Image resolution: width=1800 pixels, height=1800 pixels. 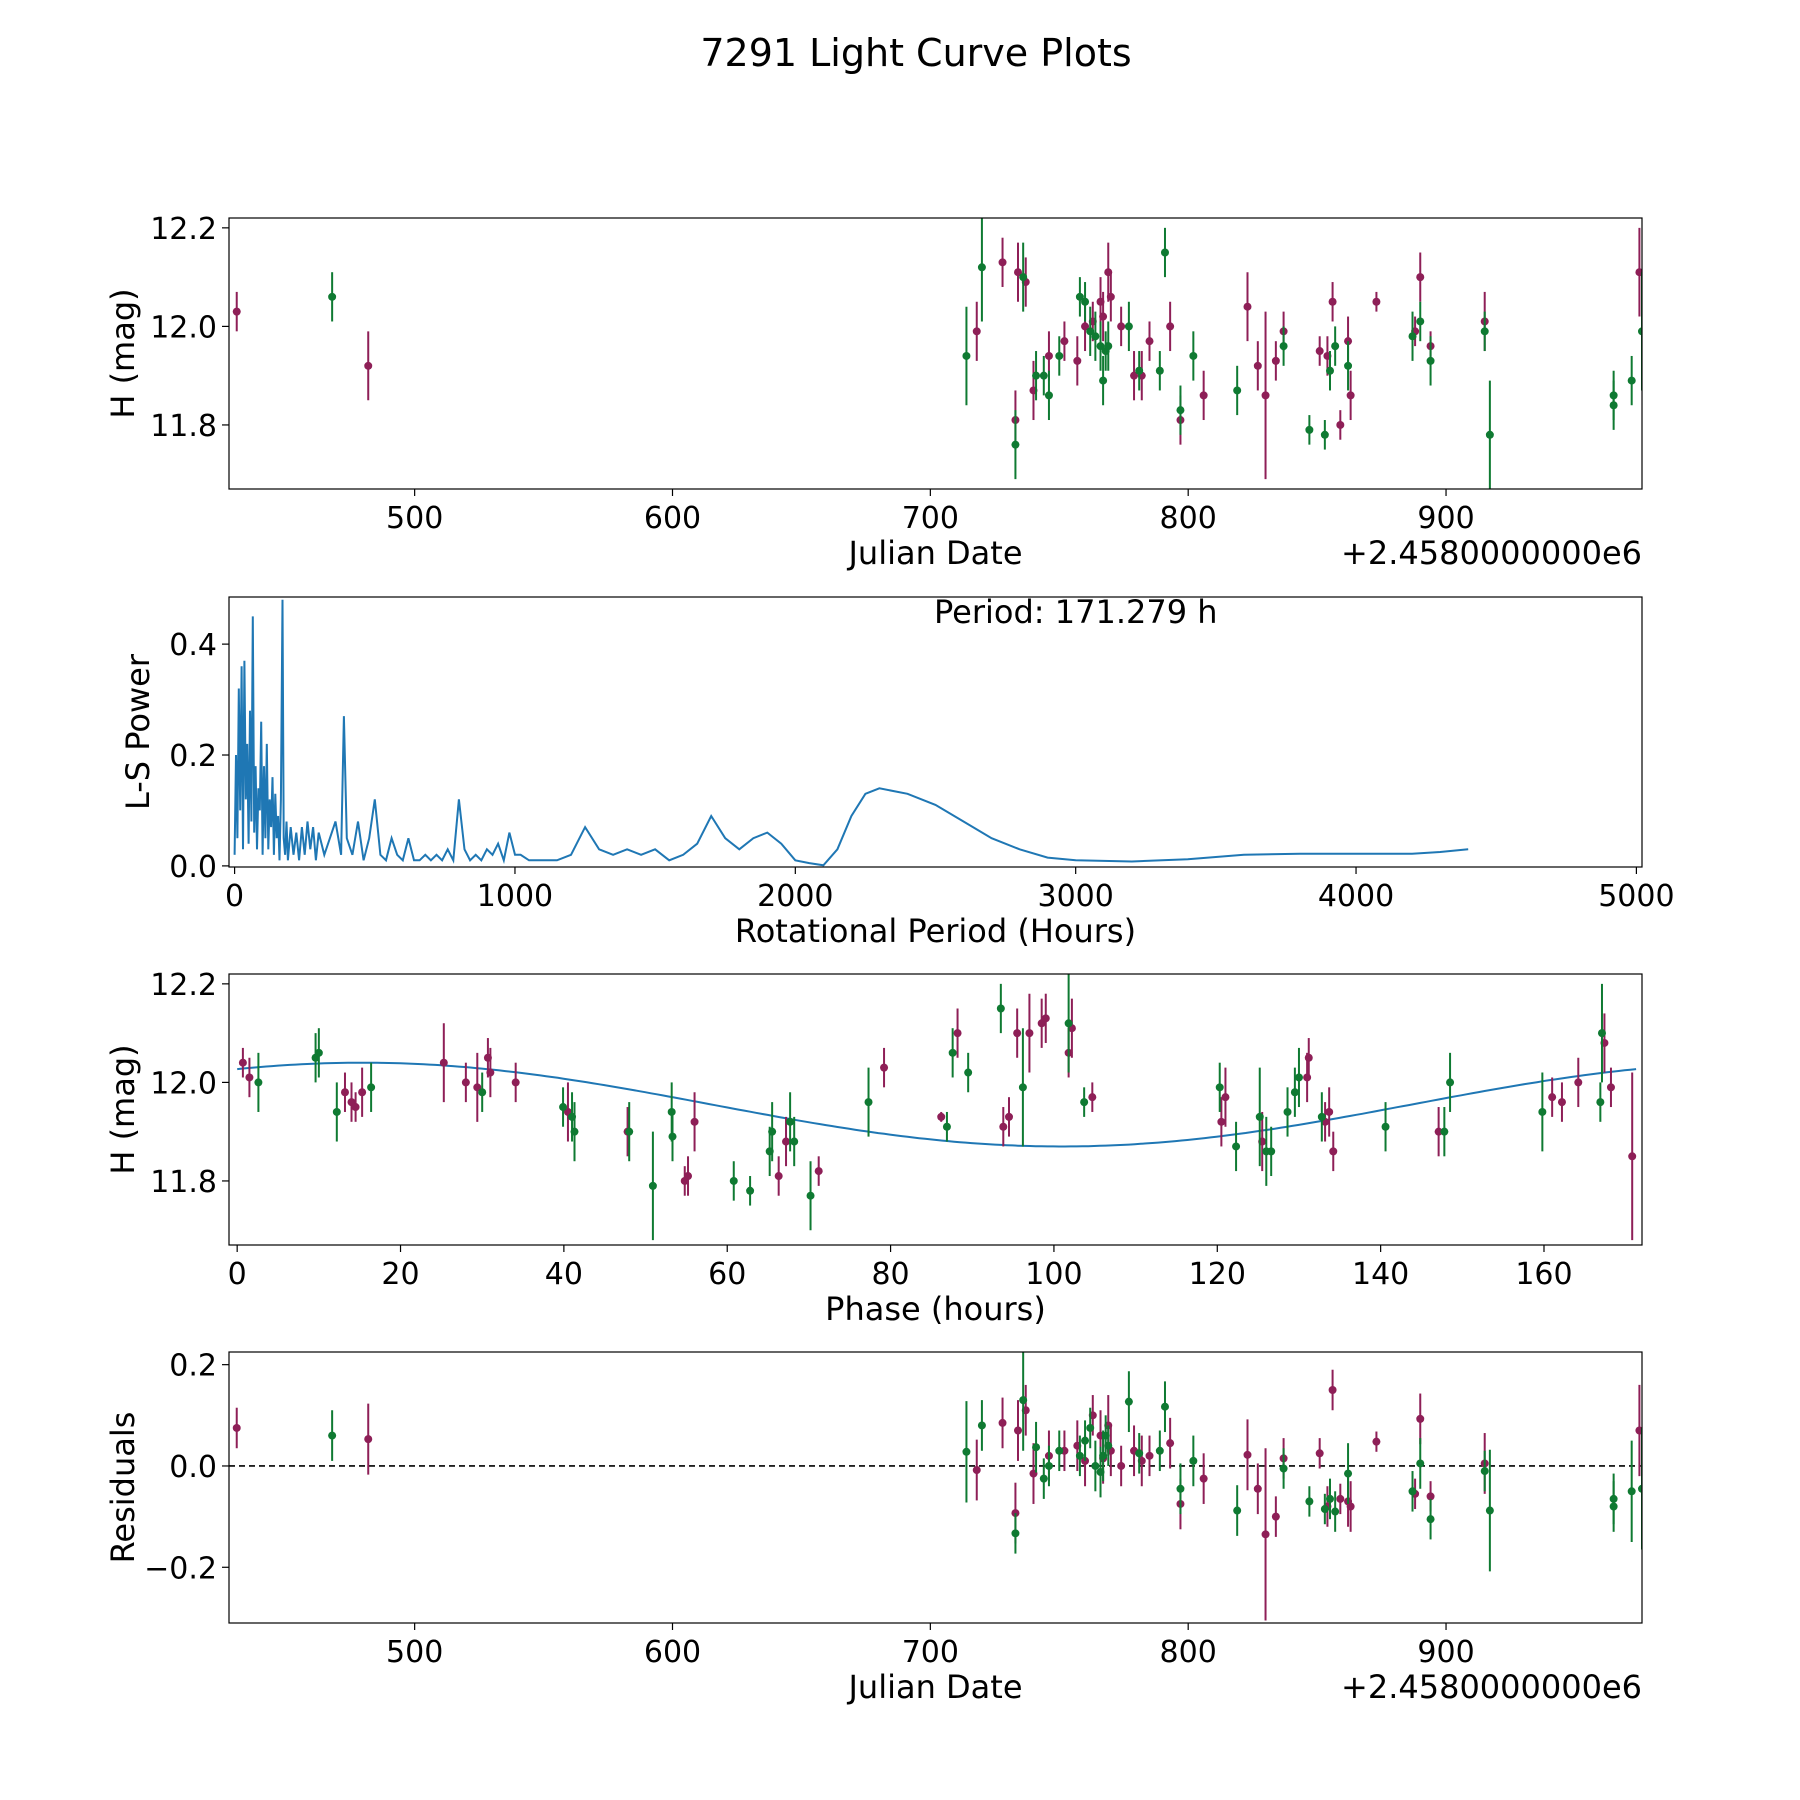 What do you see at coordinates (1217, 1274) in the screenshot?
I see `x-tick-label: 120` at bounding box center [1217, 1274].